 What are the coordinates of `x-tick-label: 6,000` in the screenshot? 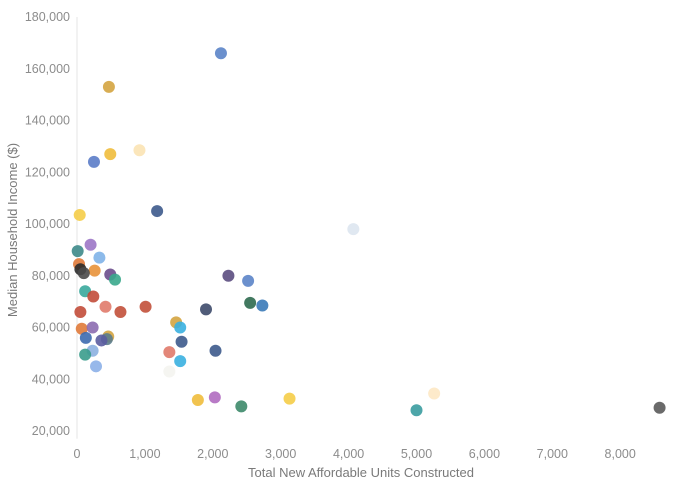 It's located at (484, 454).